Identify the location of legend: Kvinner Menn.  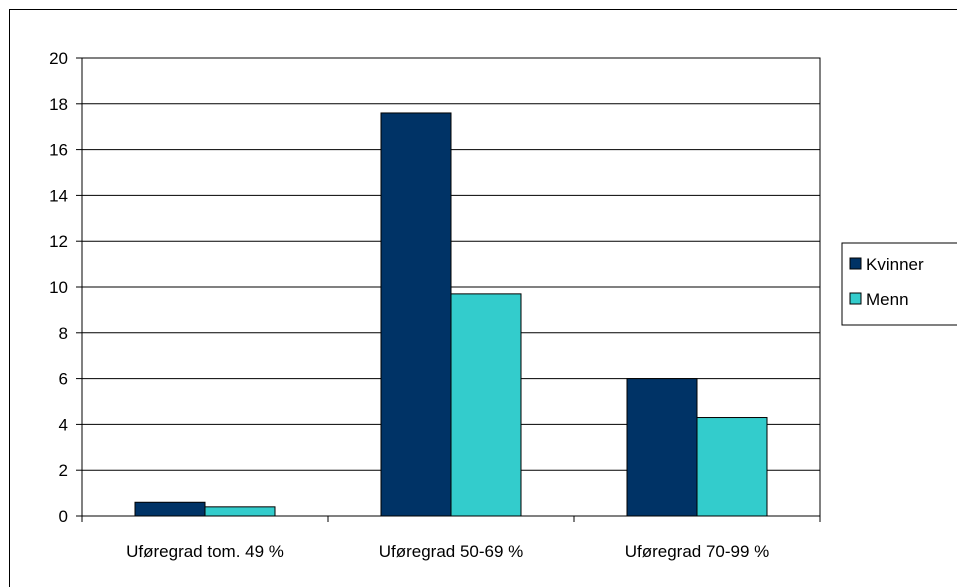
(899, 284).